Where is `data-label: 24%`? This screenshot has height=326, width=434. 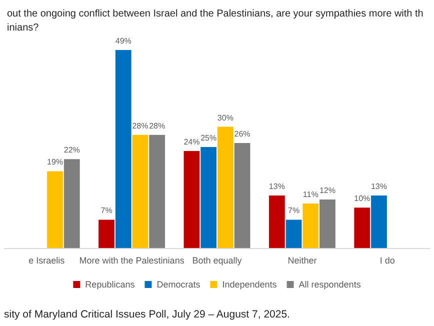
data-label: 24% is located at coordinates (192, 142).